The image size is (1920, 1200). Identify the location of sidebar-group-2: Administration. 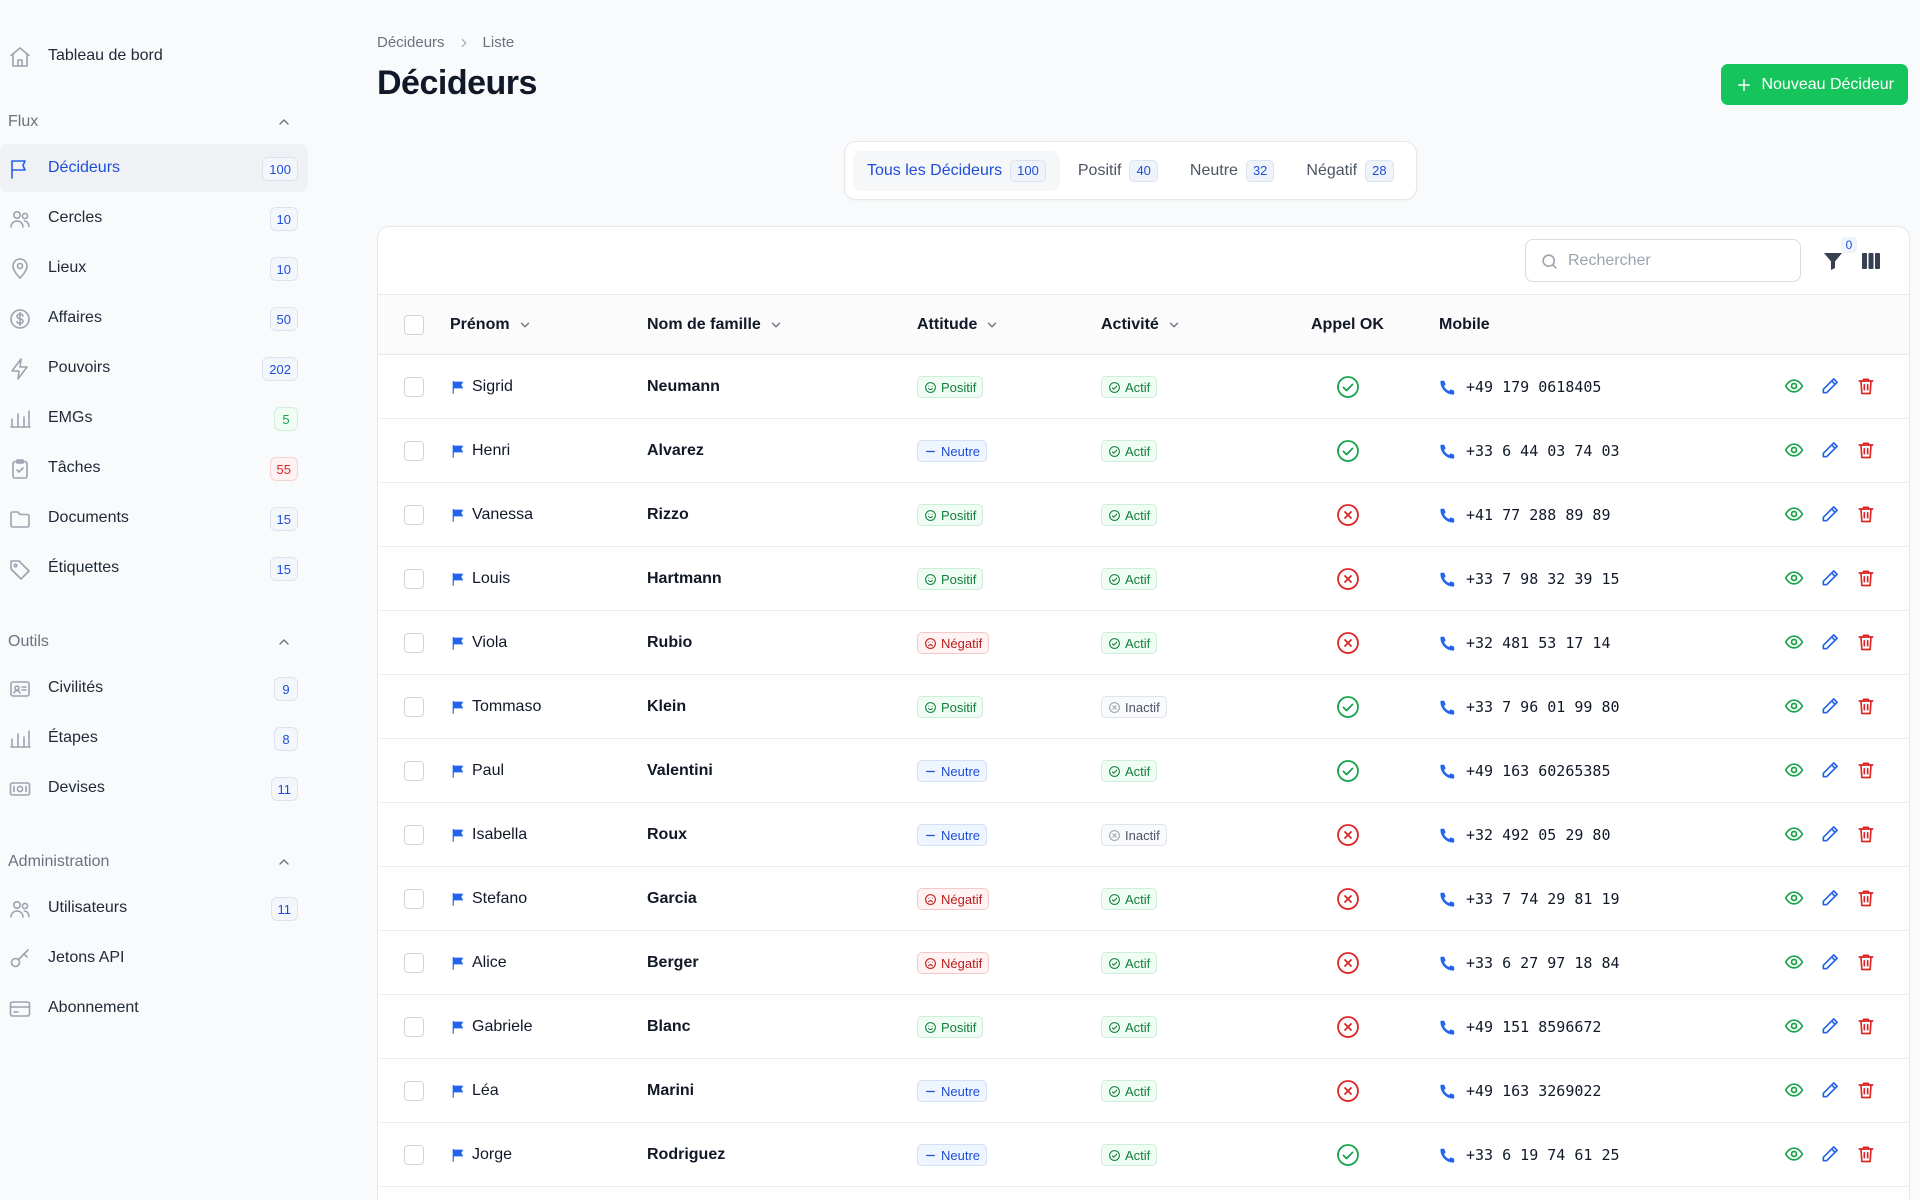
(154, 862).